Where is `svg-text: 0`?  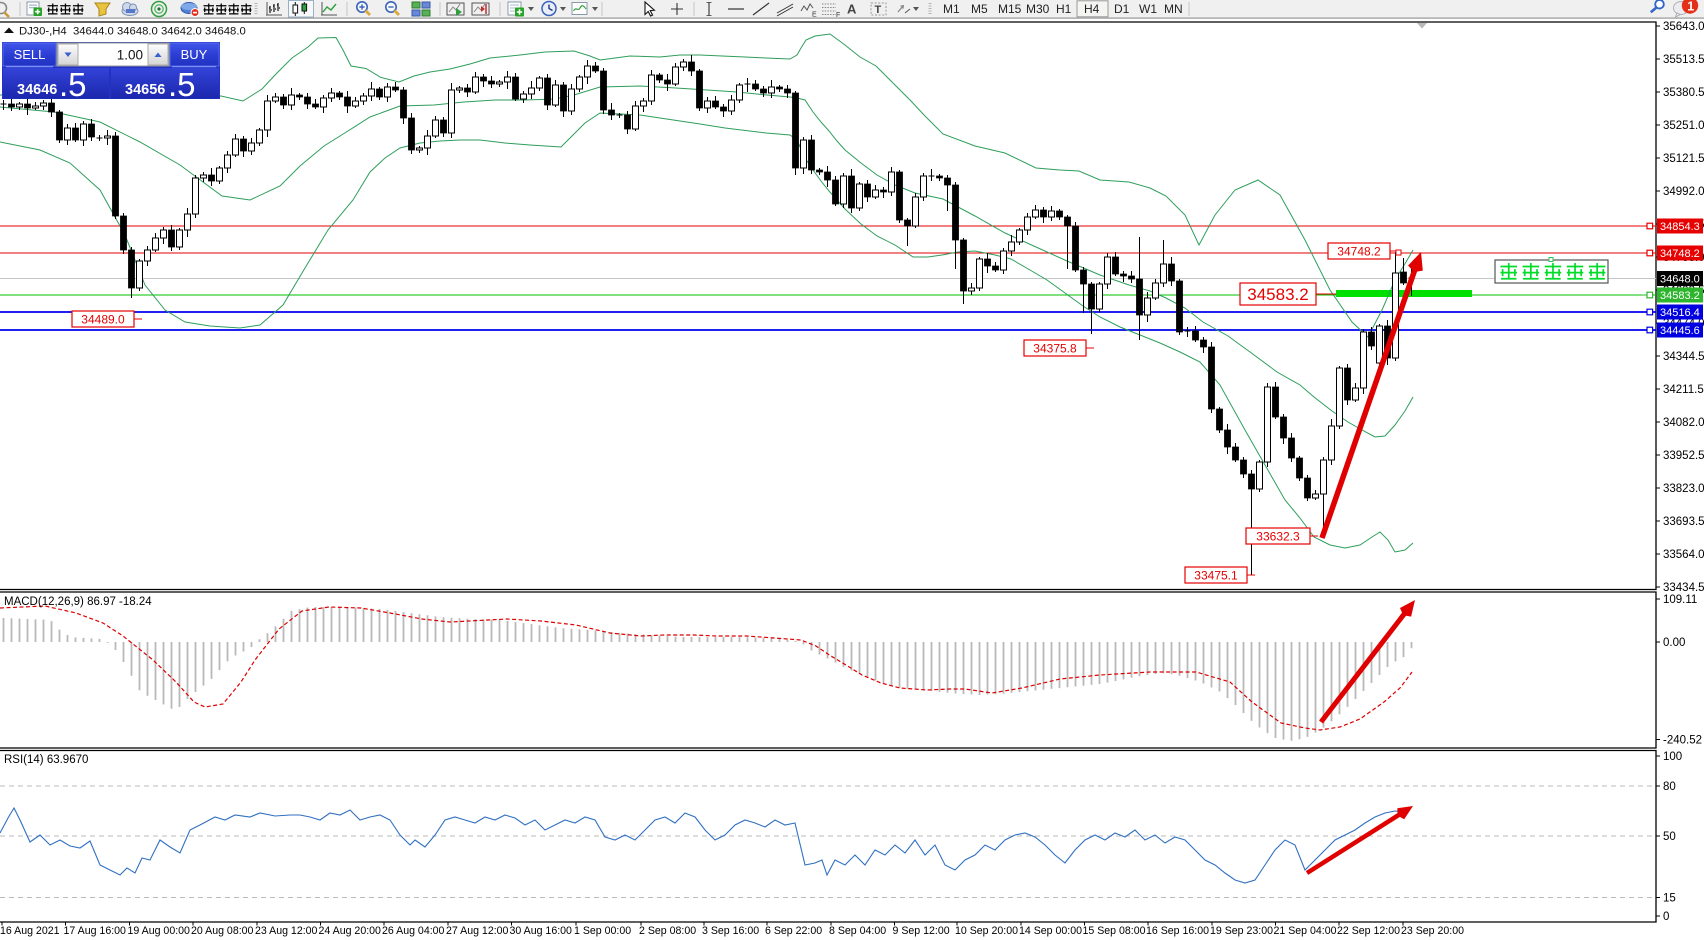 svg-text: 0 is located at coordinates (1666, 917).